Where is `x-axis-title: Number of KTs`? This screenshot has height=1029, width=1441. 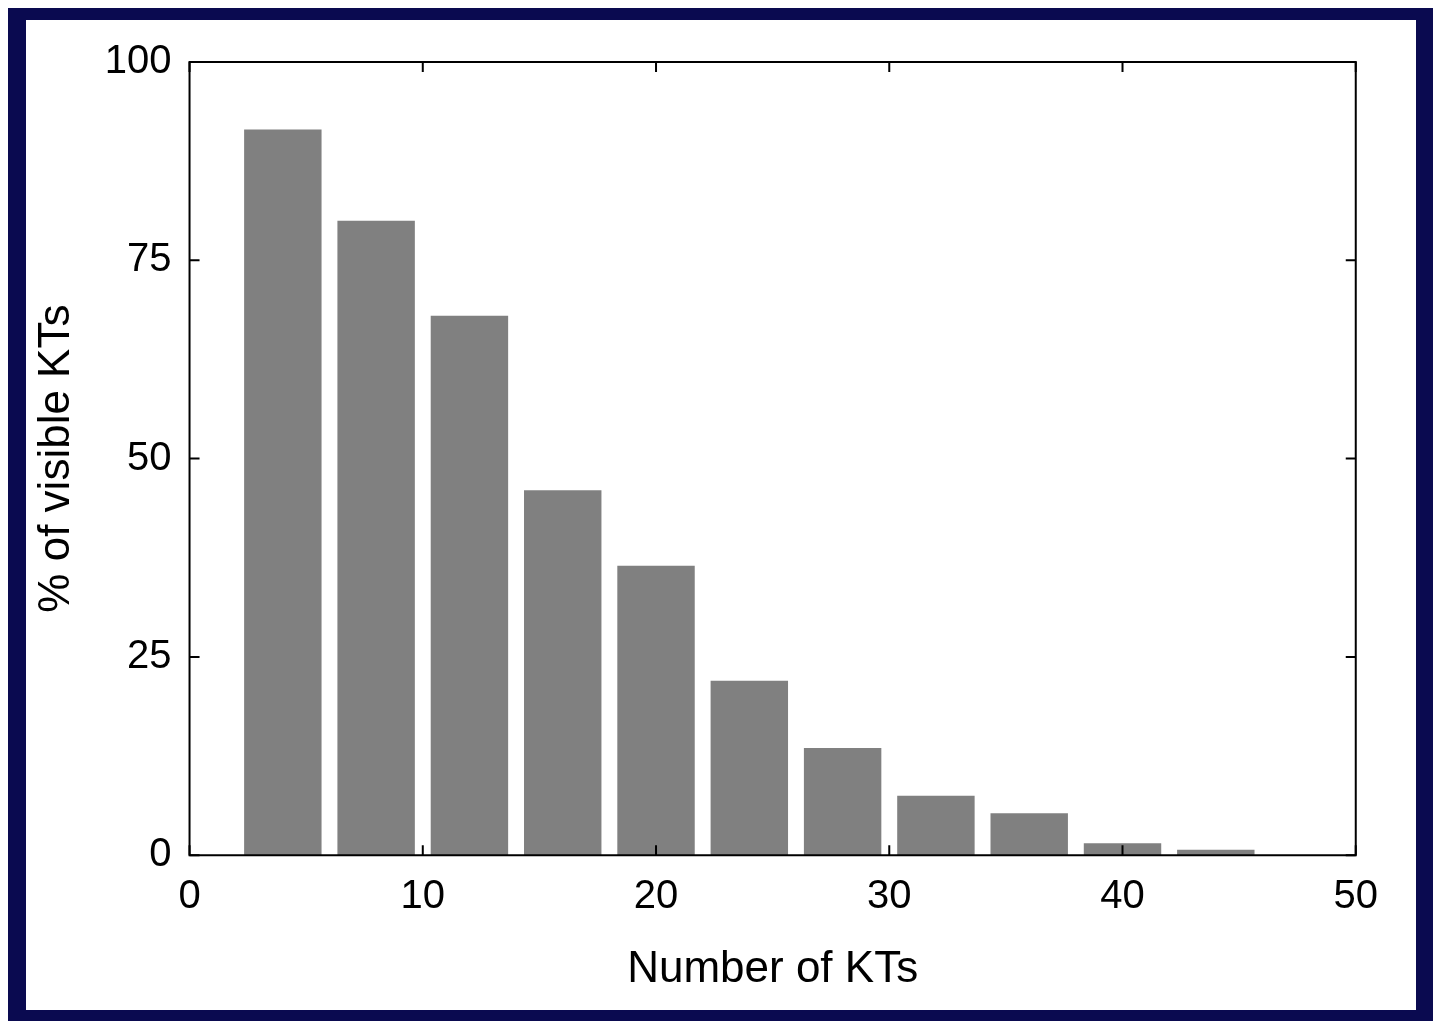
x-axis-title: Number of KTs is located at coordinates (773, 966).